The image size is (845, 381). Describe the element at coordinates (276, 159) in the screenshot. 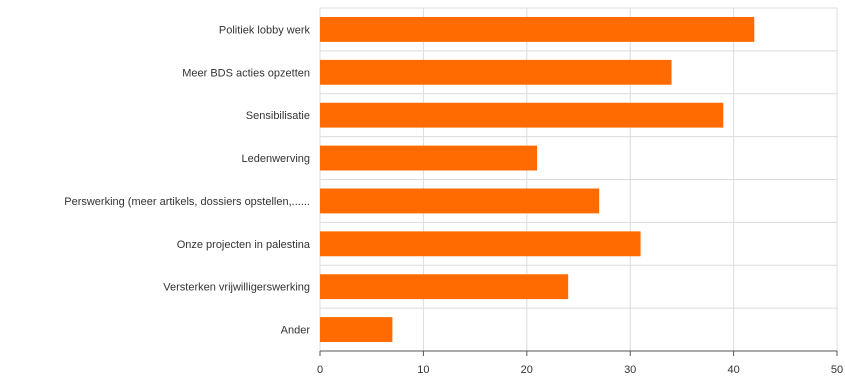

I see `category-label: Ledenwerving` at that location.